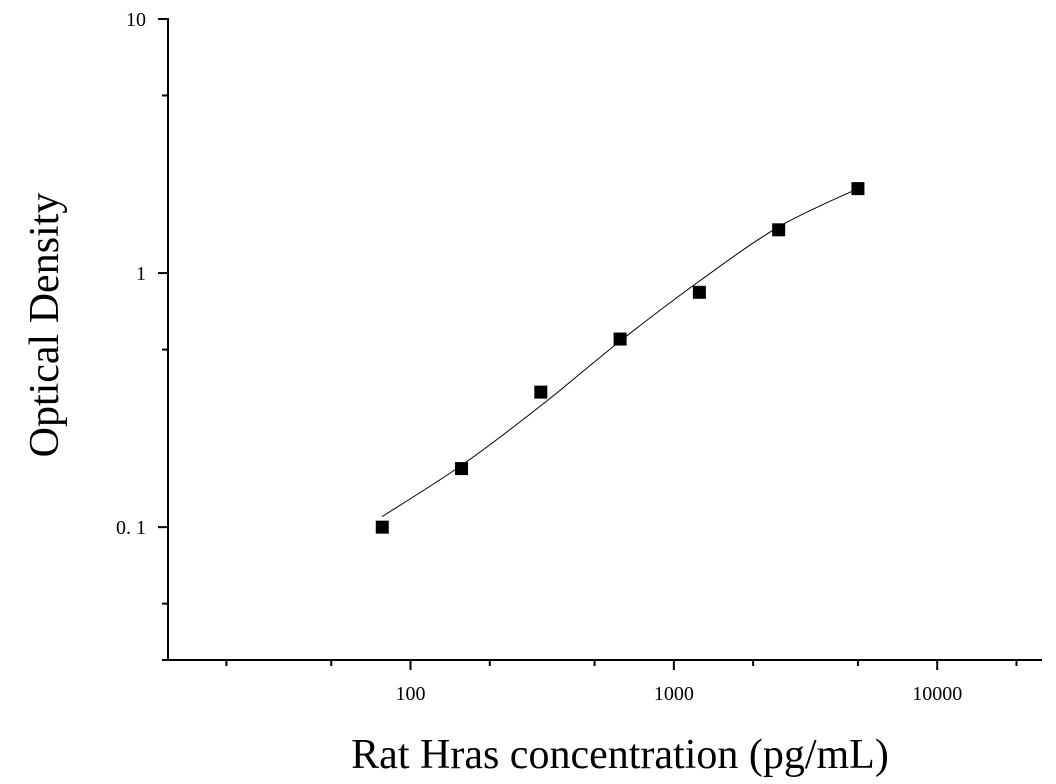  Describe the element at coordinates (621, 682) in the screenshot. I see `x-axis-ticks: 100 1000 10000` at that location.